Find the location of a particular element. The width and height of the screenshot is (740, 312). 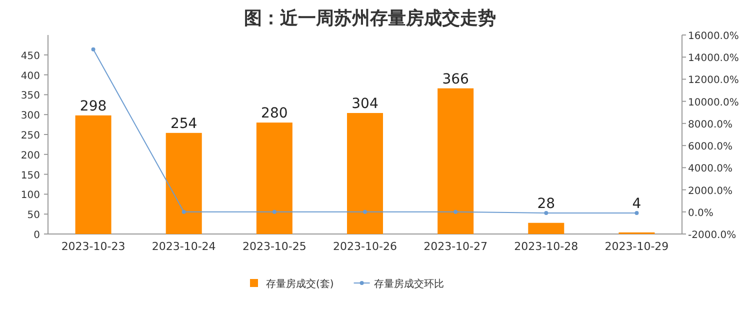

y2-tick-label: 0.0% is located at coordinates (701, 213).